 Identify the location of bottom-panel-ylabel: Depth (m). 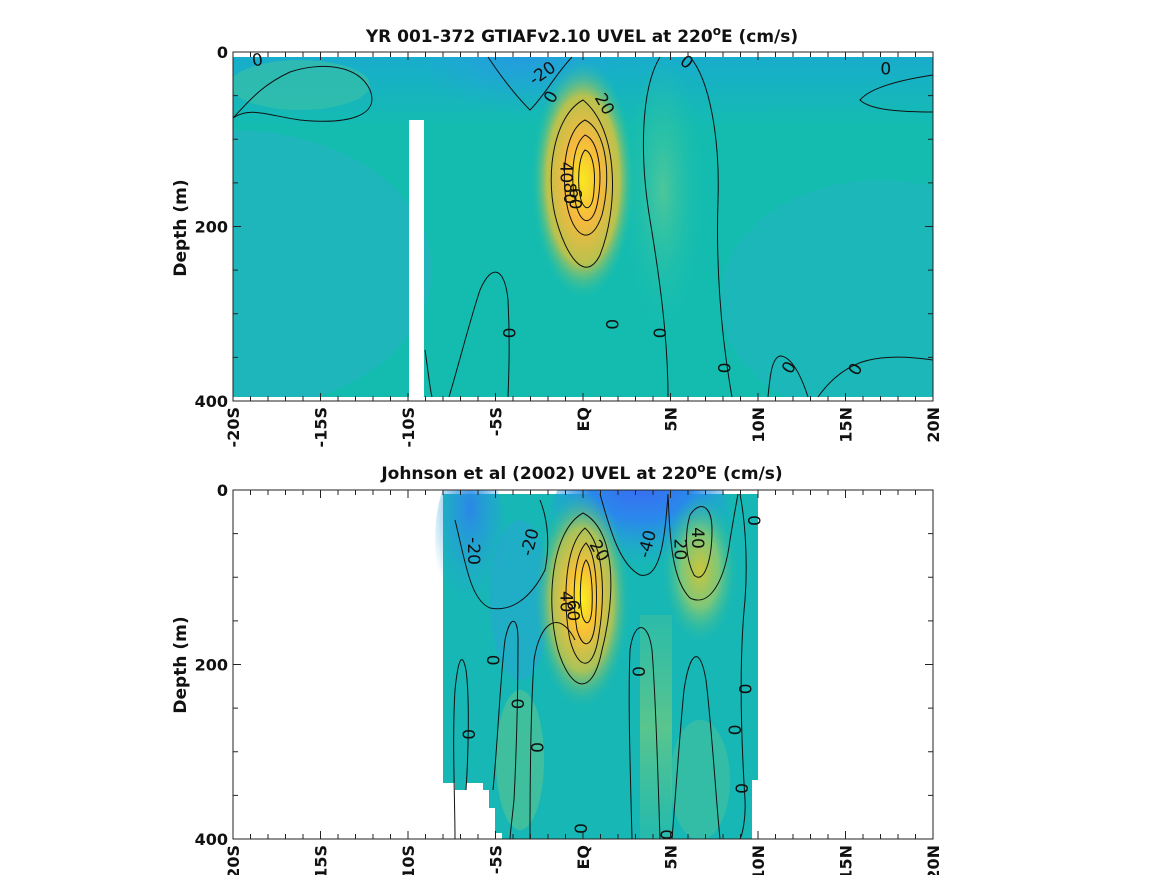
(181, 664).